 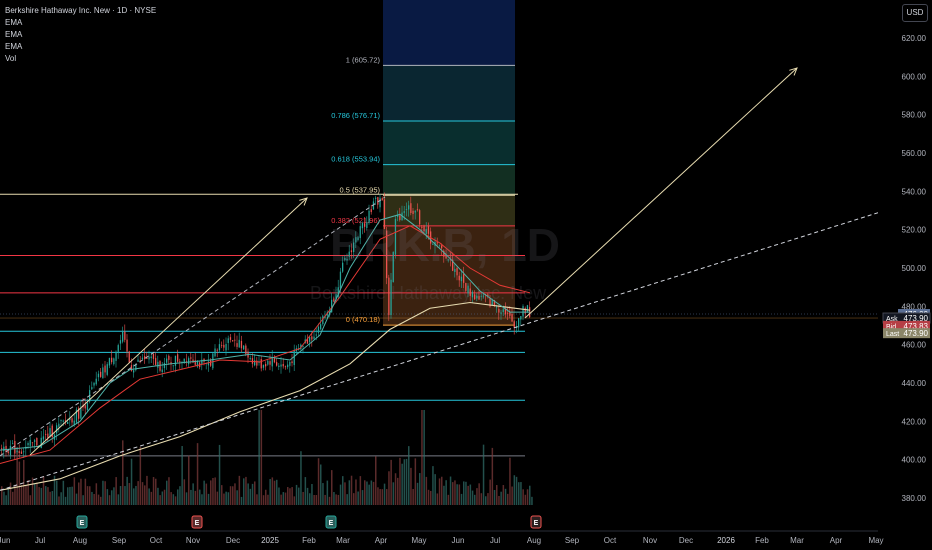 I want to click on legend-ema-3: EMA, so click(x=14, y=46).